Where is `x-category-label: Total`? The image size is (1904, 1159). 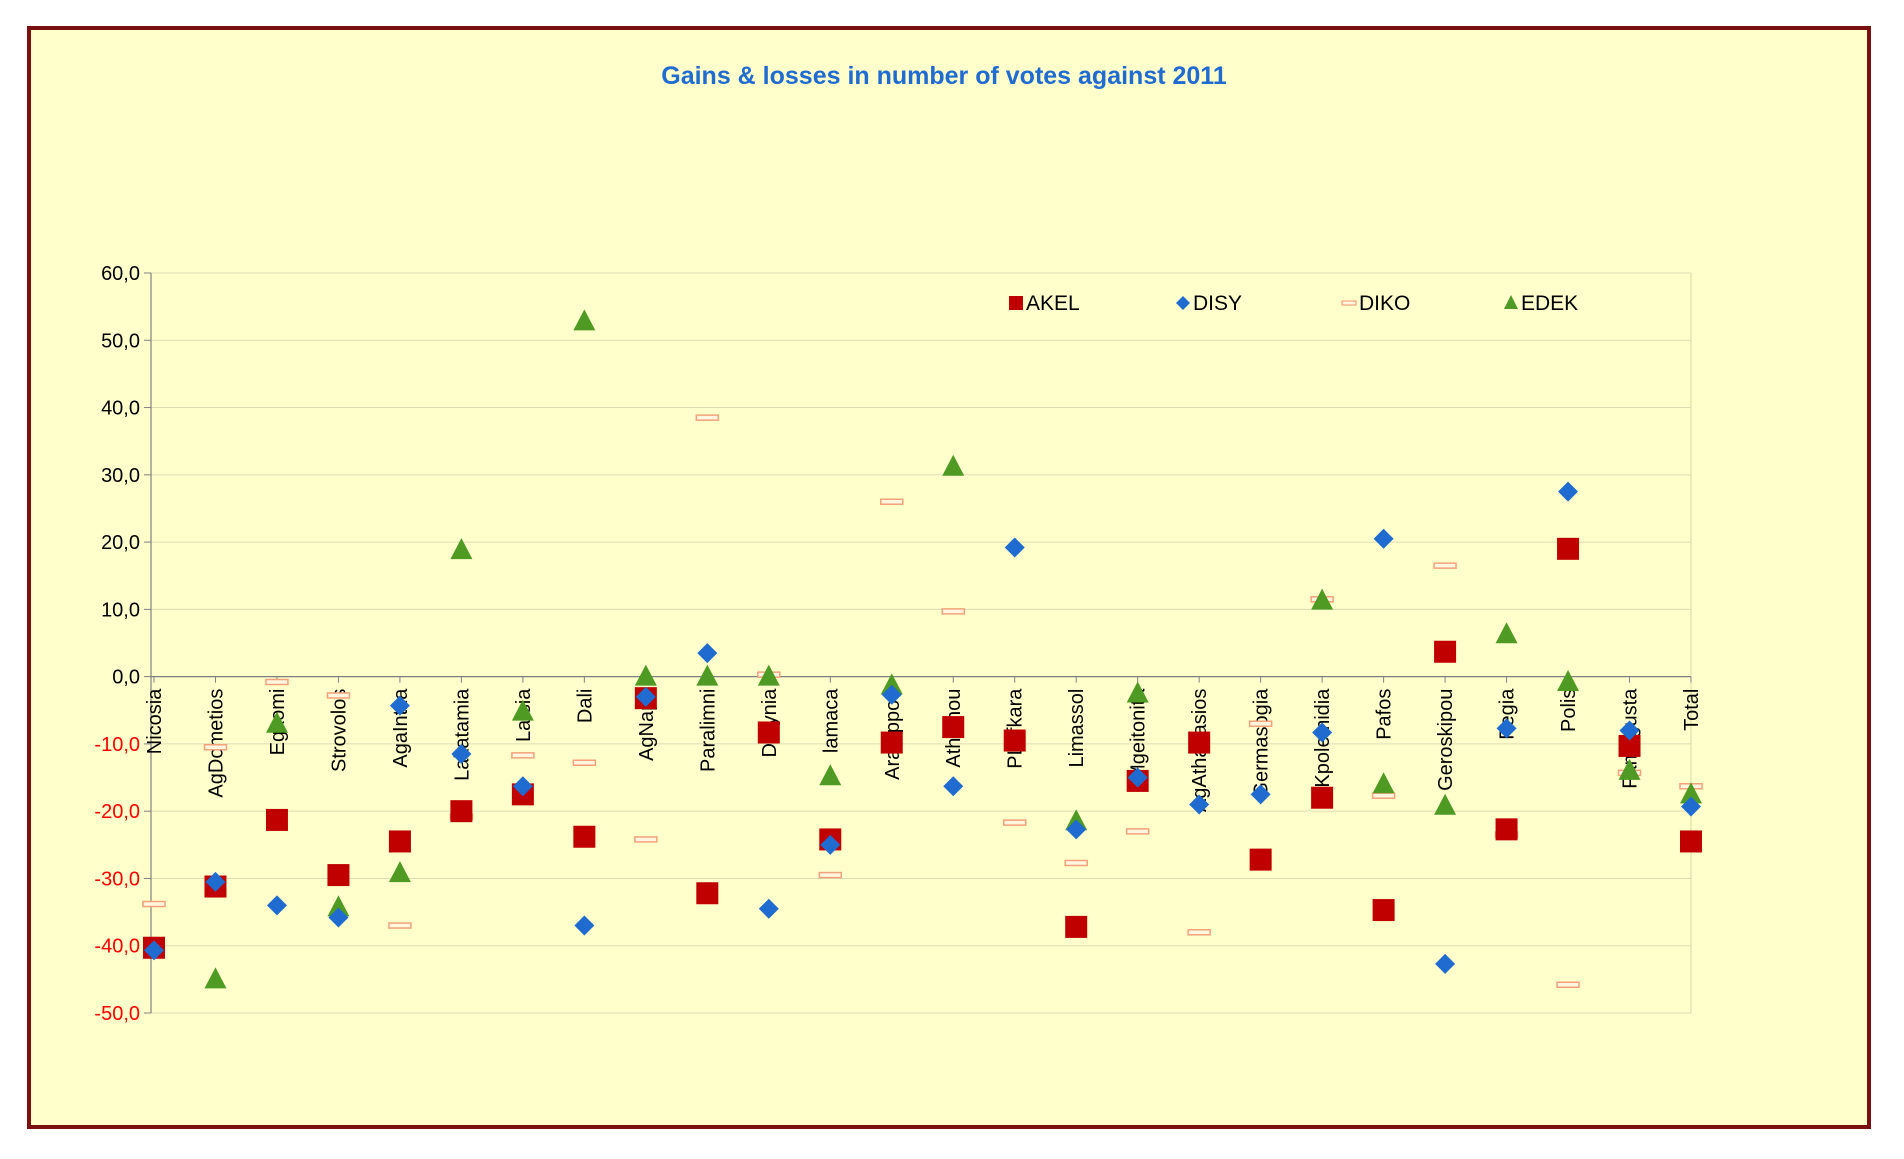
x-category-label: Total is located at coordinates (1692, 710).